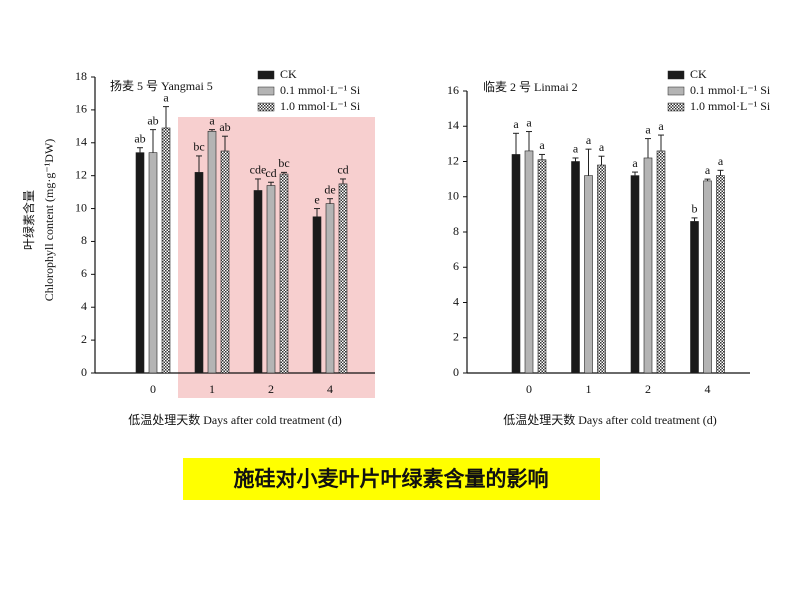  Describe the element at coordinates (49, 220) in the screenshot. I see `y-axis-label: Chlorophyll content (mg·g⁻¹DW)` at that location.